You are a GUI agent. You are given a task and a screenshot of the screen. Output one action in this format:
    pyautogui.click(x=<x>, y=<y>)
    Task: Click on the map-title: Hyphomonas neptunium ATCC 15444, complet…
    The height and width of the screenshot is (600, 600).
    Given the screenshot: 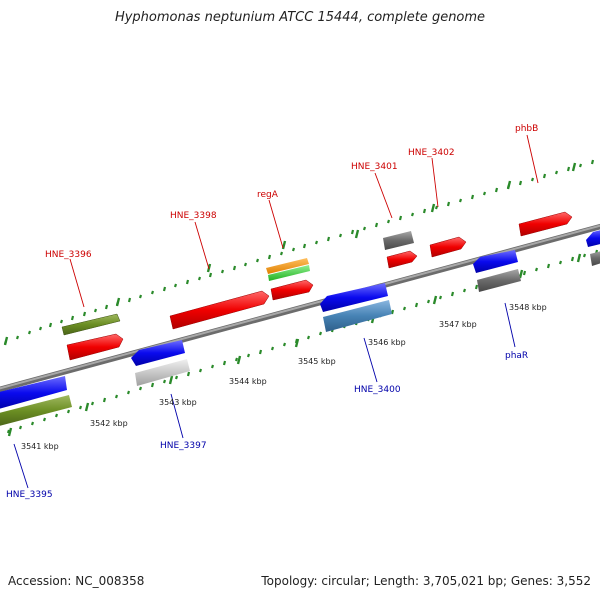 What is the action you would take?
    pyautogui.click(x=300, y=17)
    